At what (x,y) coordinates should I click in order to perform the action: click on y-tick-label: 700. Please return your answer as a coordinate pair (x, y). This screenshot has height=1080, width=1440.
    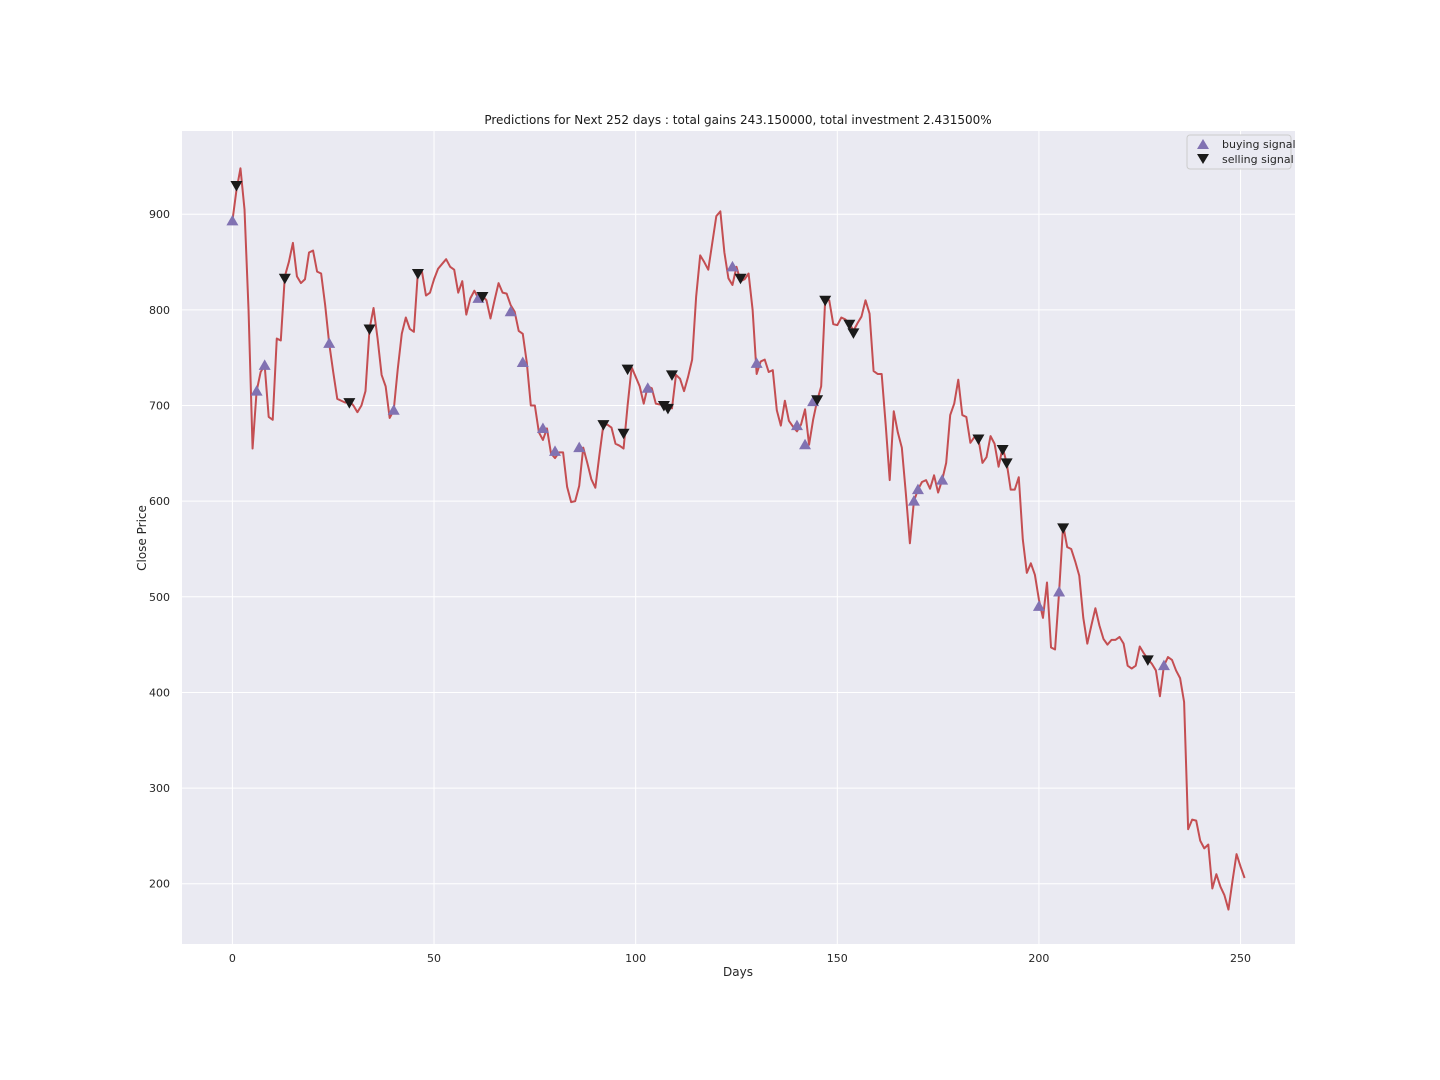
    Looking at the image, I should click on (159, 406).